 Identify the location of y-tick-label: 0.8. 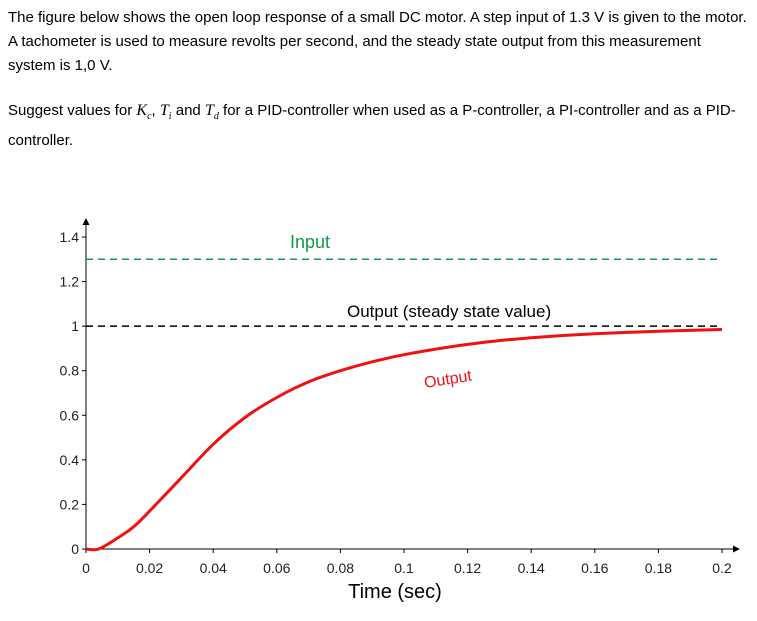
(70, 371).